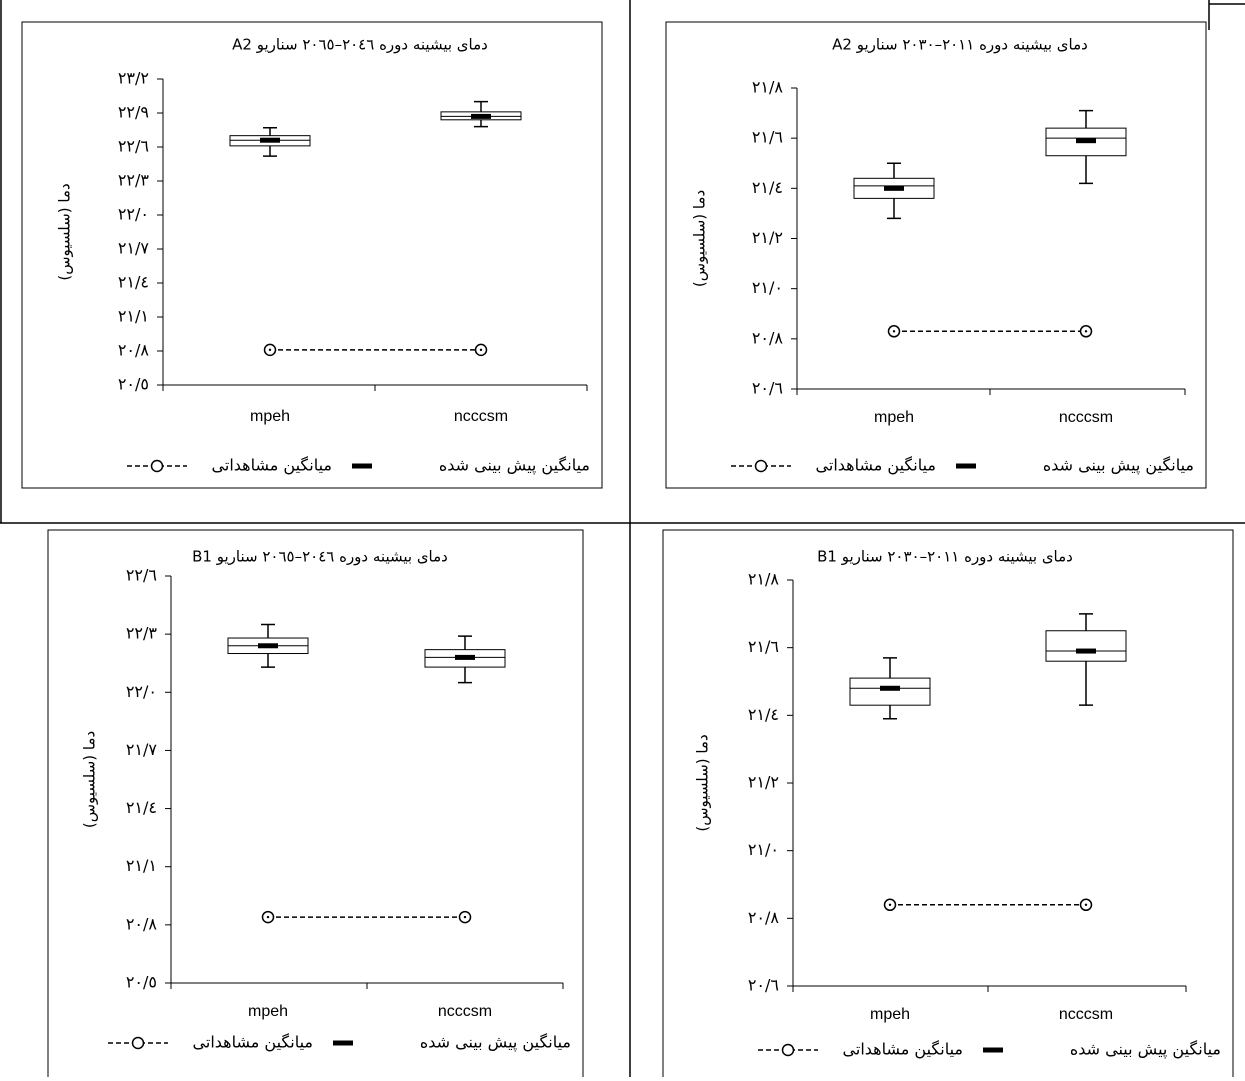  I want to click on y-tick-label: ۲۳/۲, so click(133, 78).